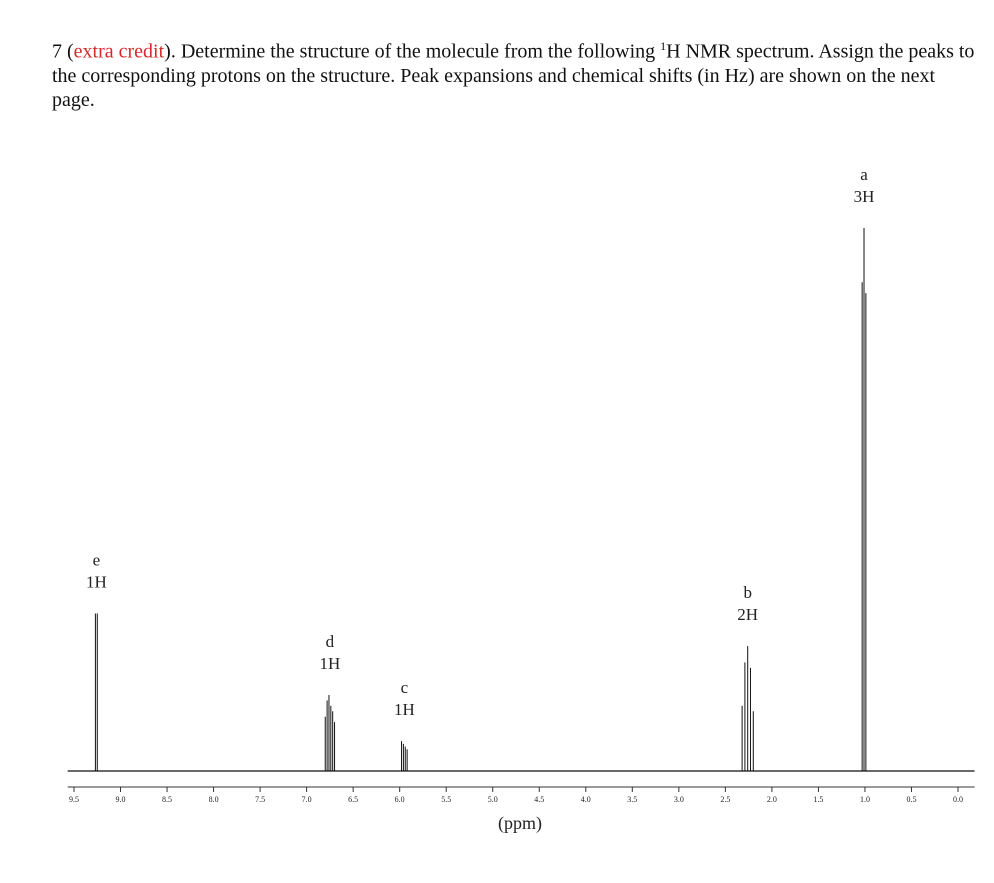 This screenshot has width=994, height=883. Describe the element at coordinates (772, 799) in the screenshot. I see `x-tick-label: 2.0` at that location.